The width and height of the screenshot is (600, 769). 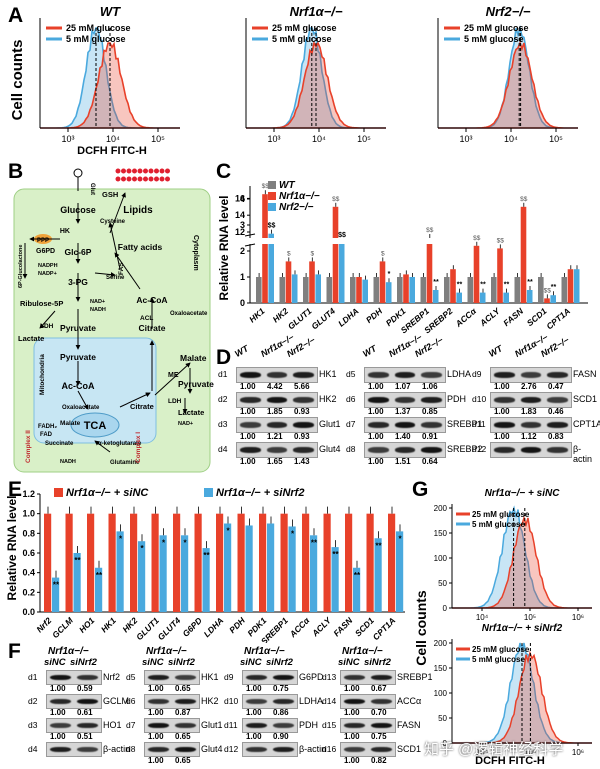 What do you see at coordinates (348, 317) in the screenshot?
I see `category-label: LDHA` at bounding box center [348, 317].